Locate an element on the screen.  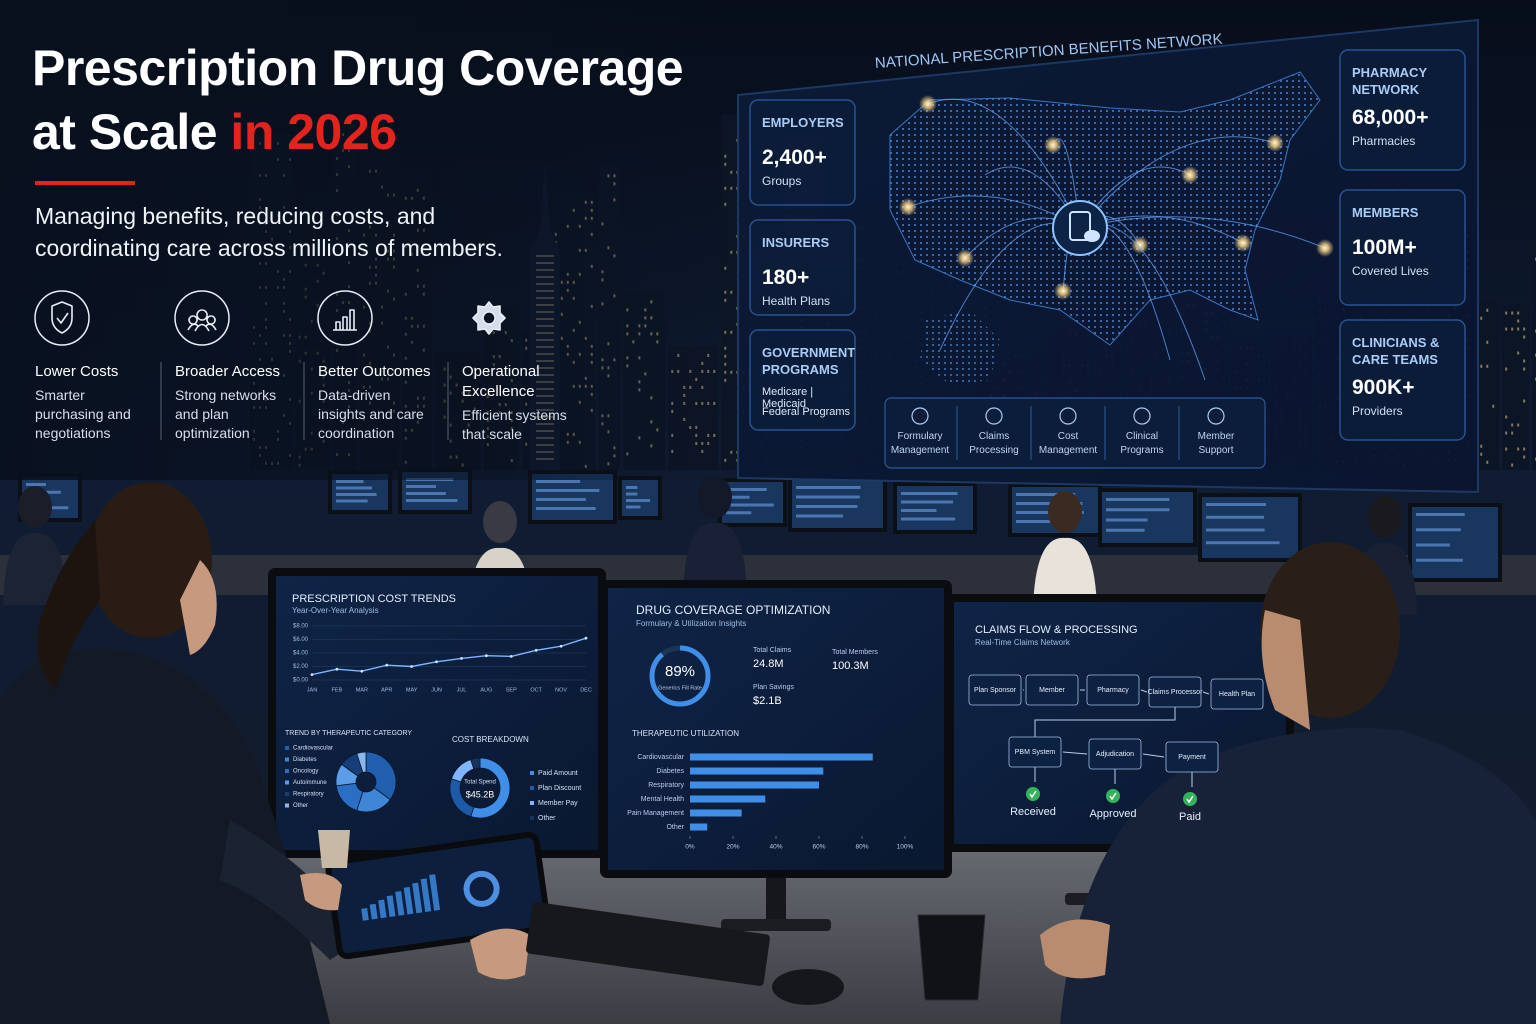
y-tick-label: Cardiovascular is located at coordinates (660, 757).